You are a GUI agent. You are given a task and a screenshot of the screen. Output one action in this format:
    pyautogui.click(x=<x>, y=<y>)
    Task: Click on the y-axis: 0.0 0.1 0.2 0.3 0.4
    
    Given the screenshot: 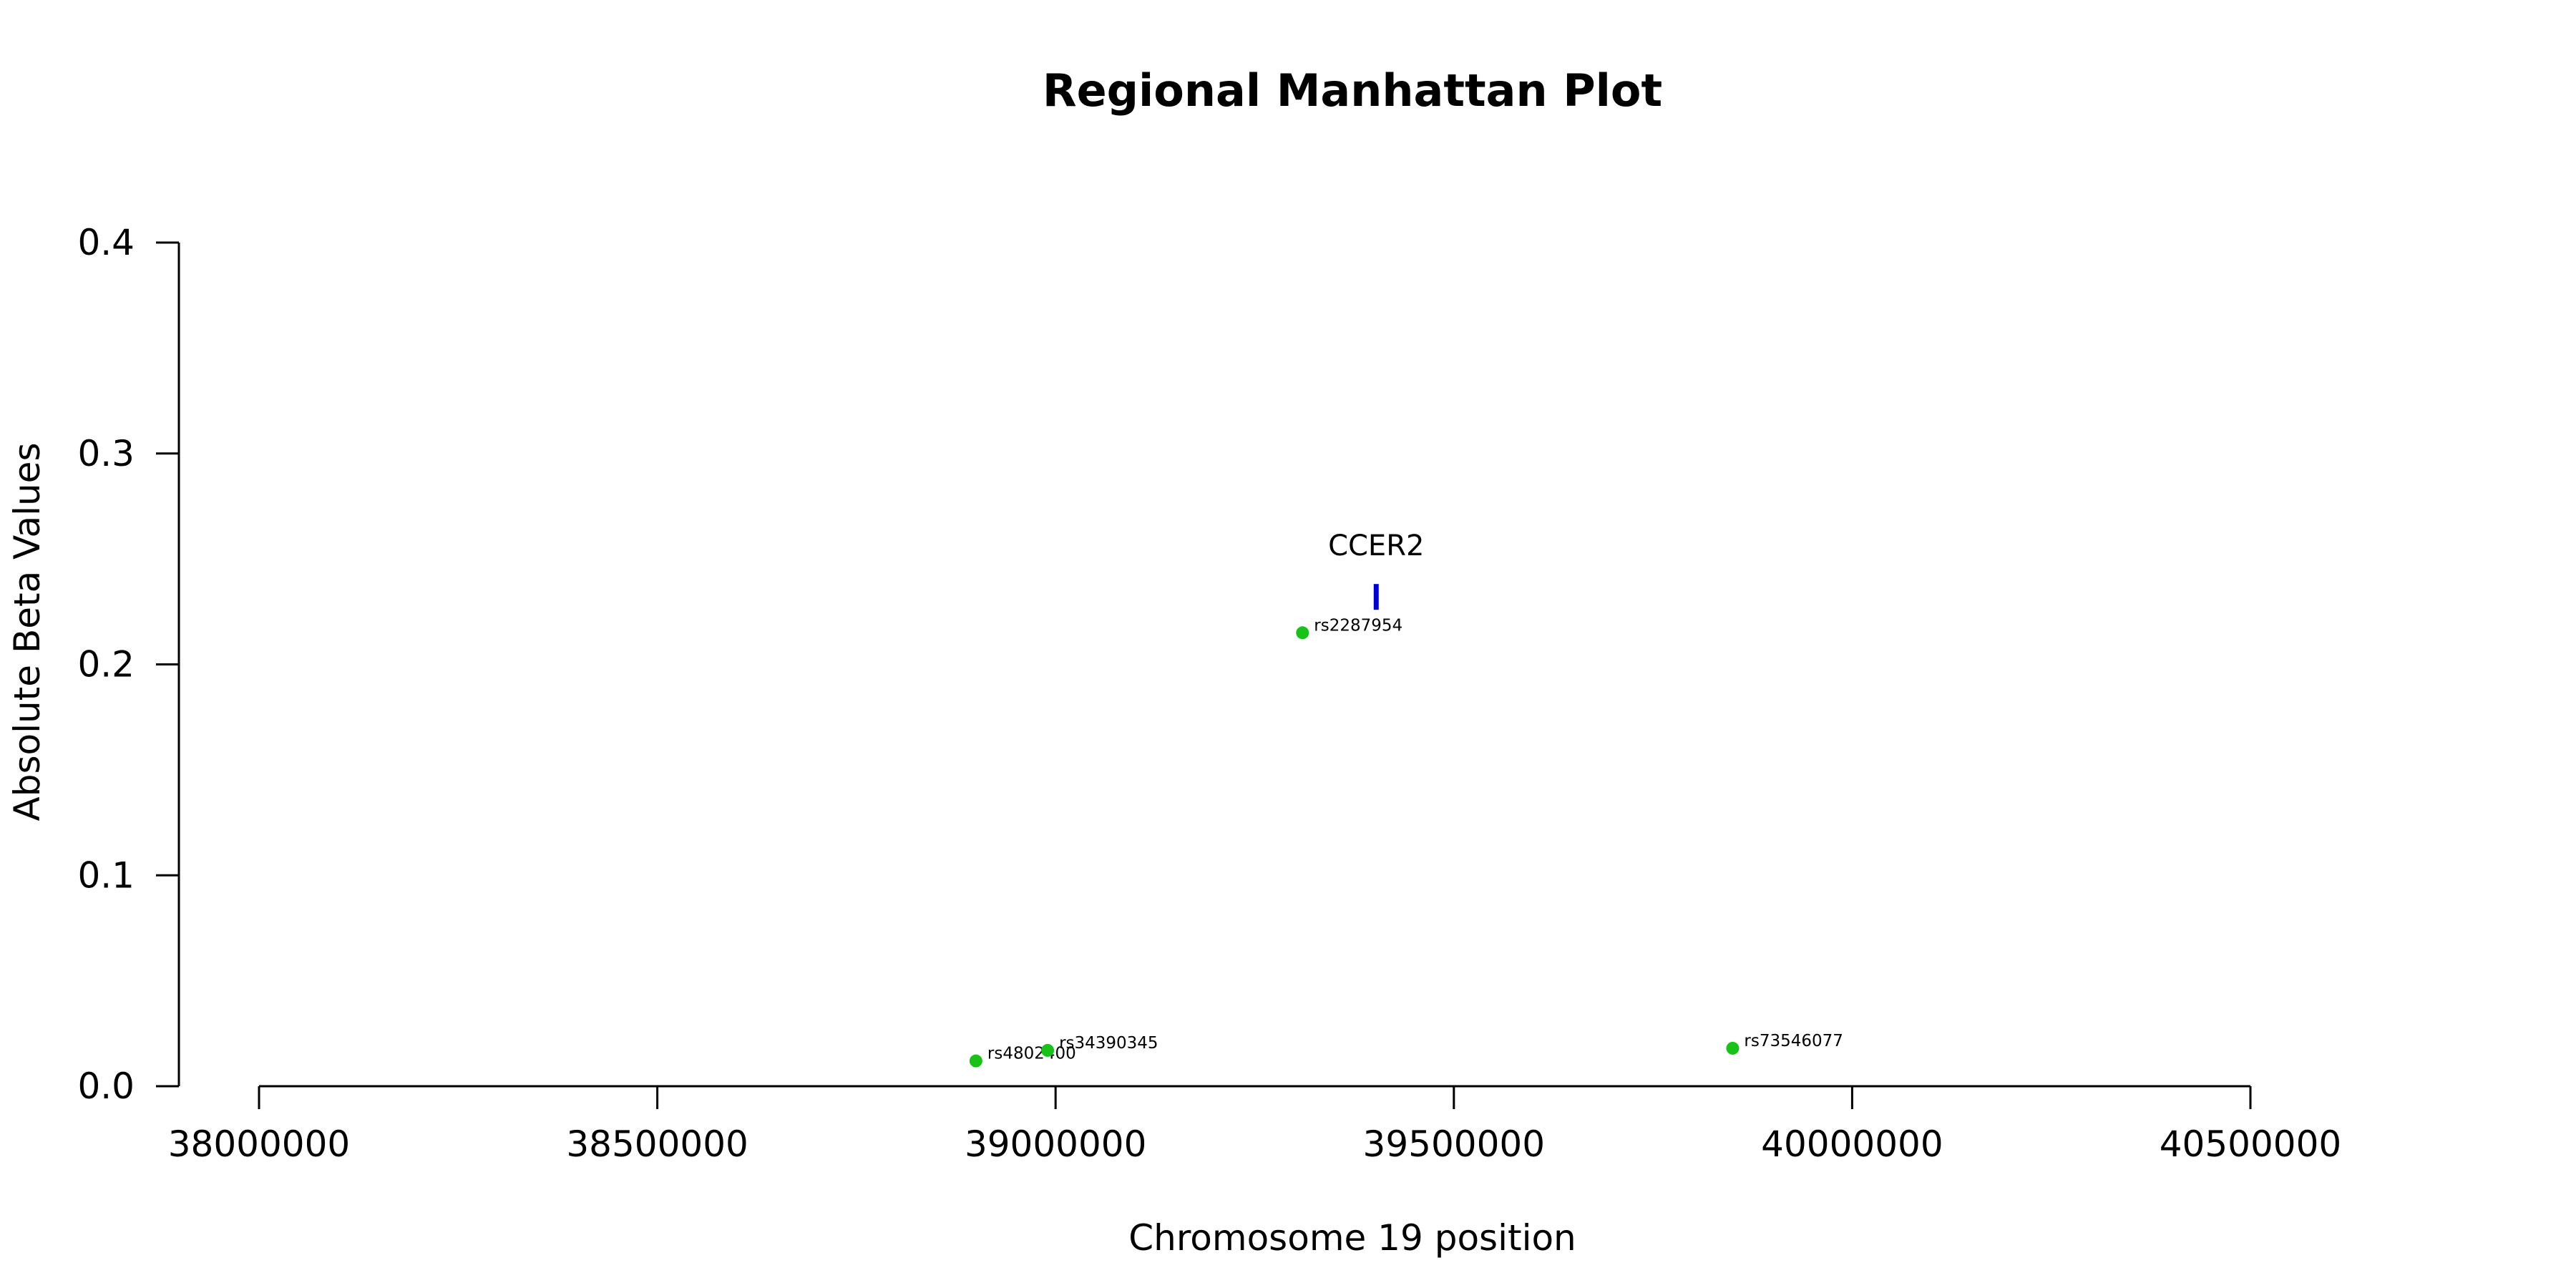 What is the action you would take?
    pyautogui.click(x=128, y=664)
    